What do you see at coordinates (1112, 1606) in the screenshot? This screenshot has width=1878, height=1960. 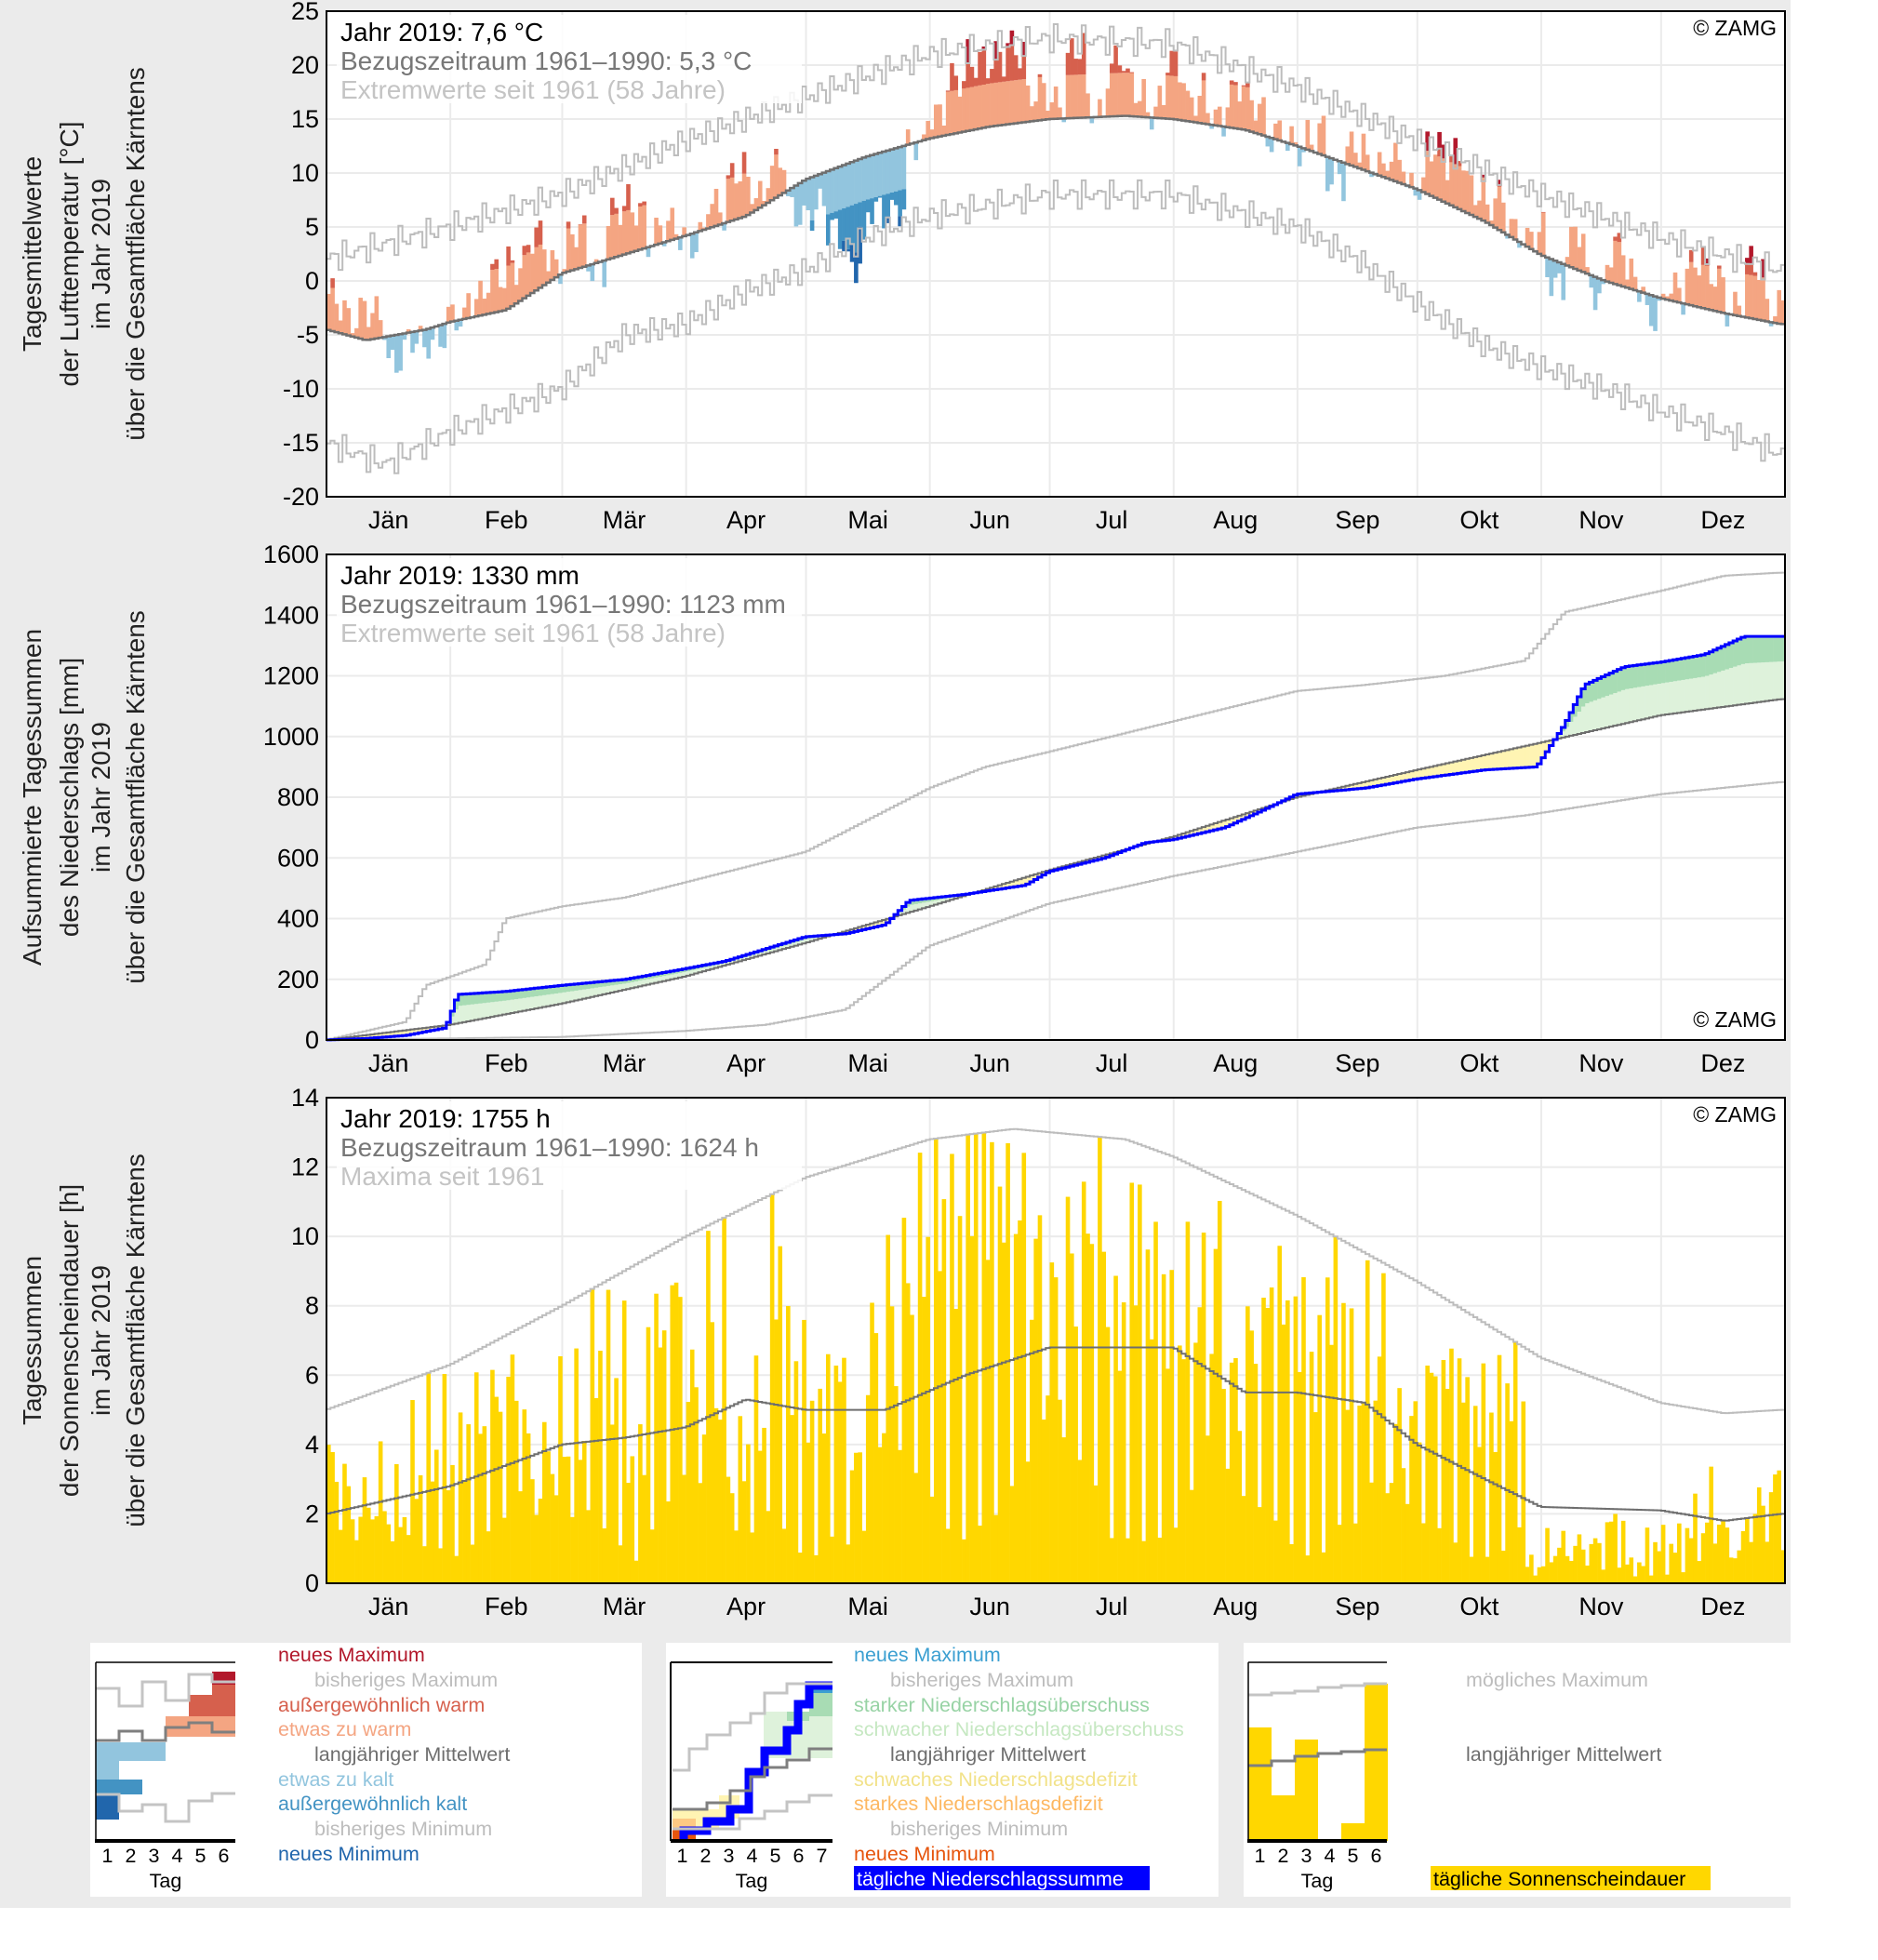 I see `x-tick-label-jul: Jul` at bounding box center [1112, 1606].